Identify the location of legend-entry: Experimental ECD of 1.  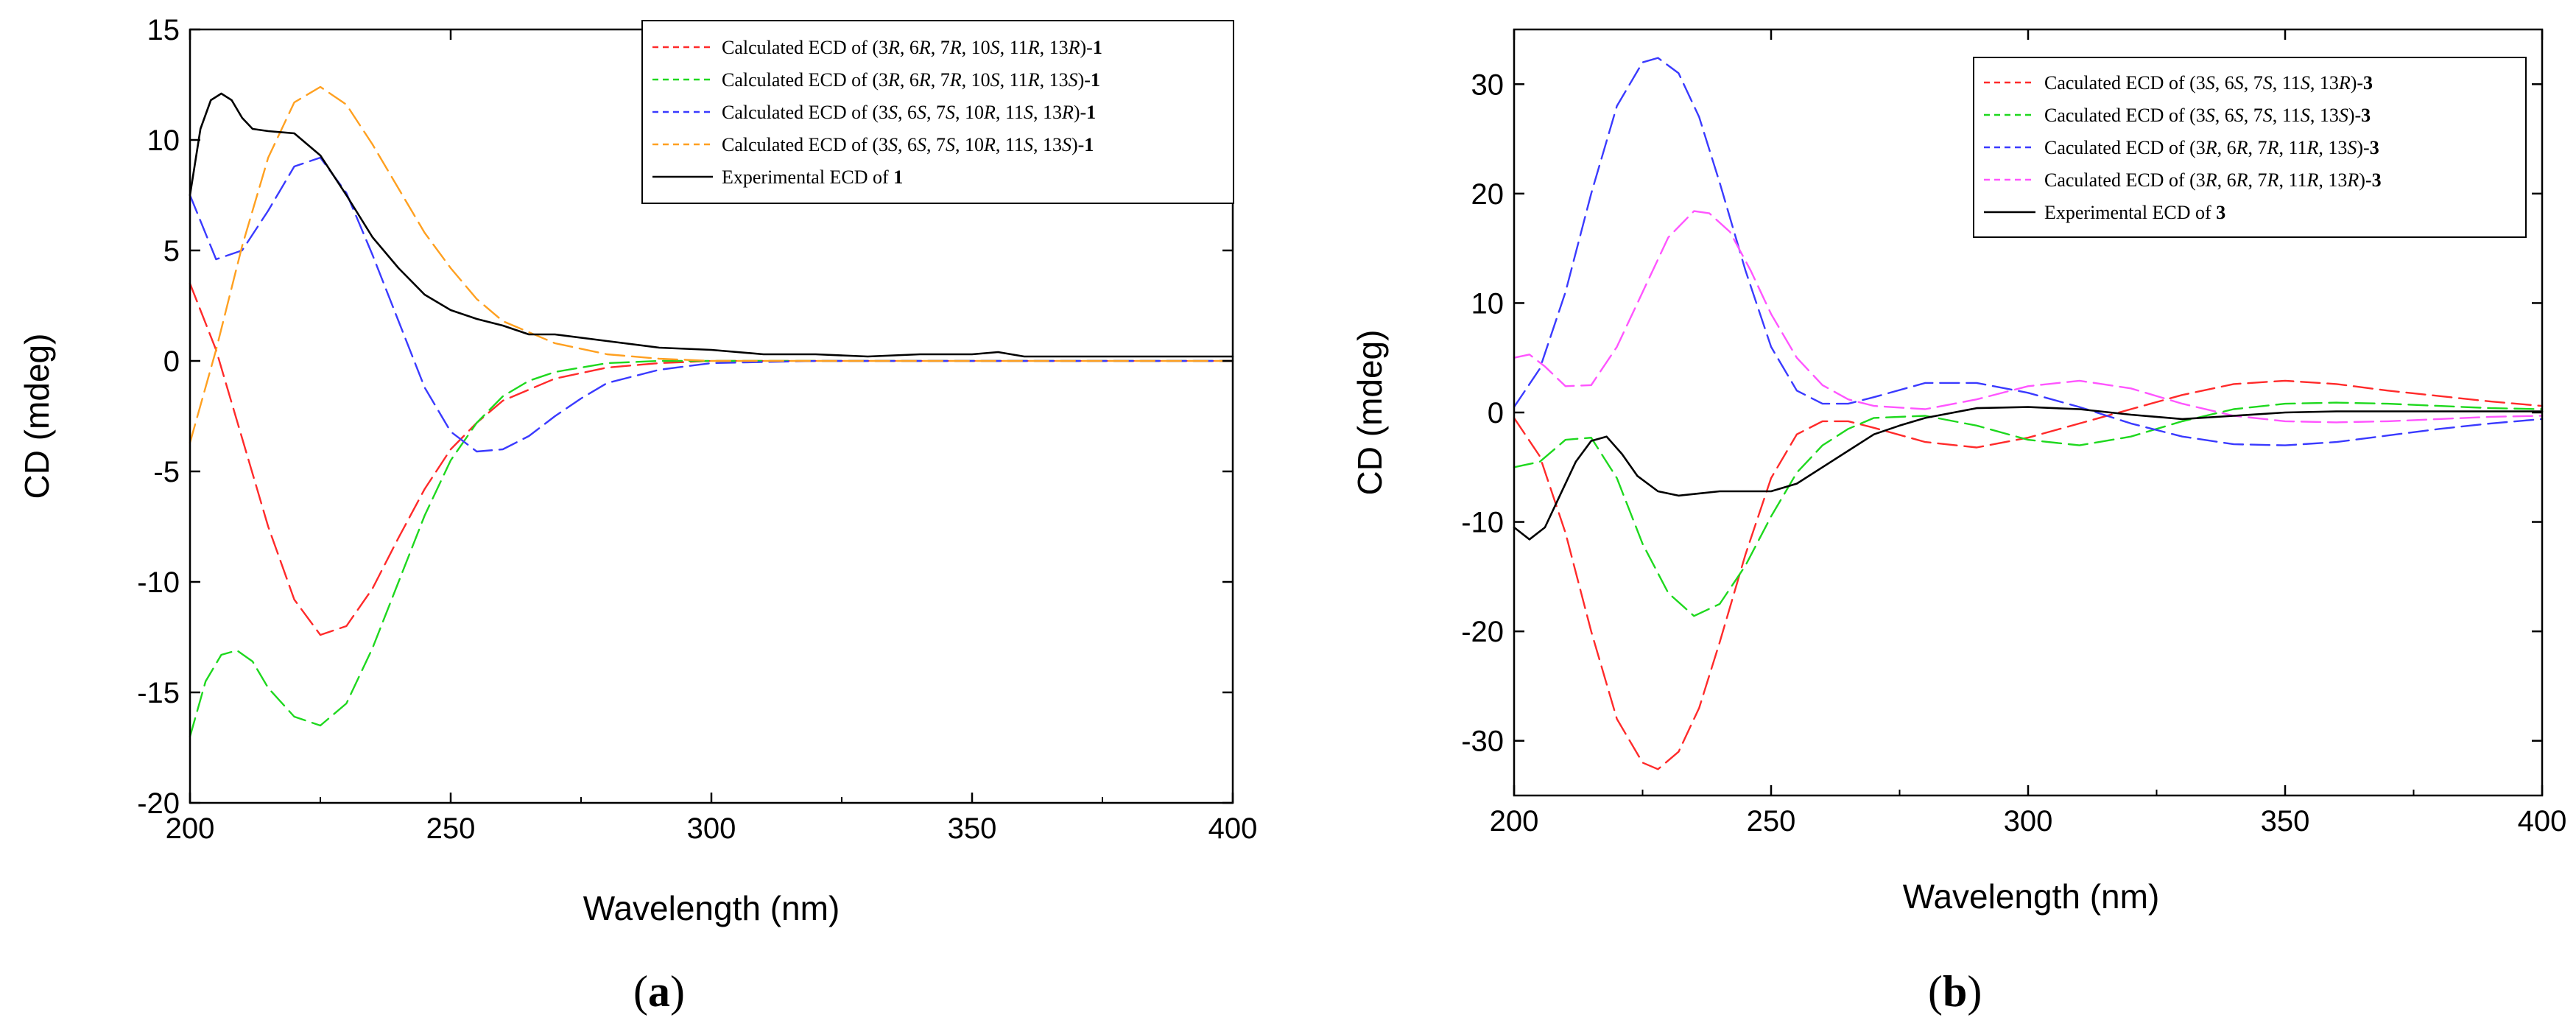
(812, 177).